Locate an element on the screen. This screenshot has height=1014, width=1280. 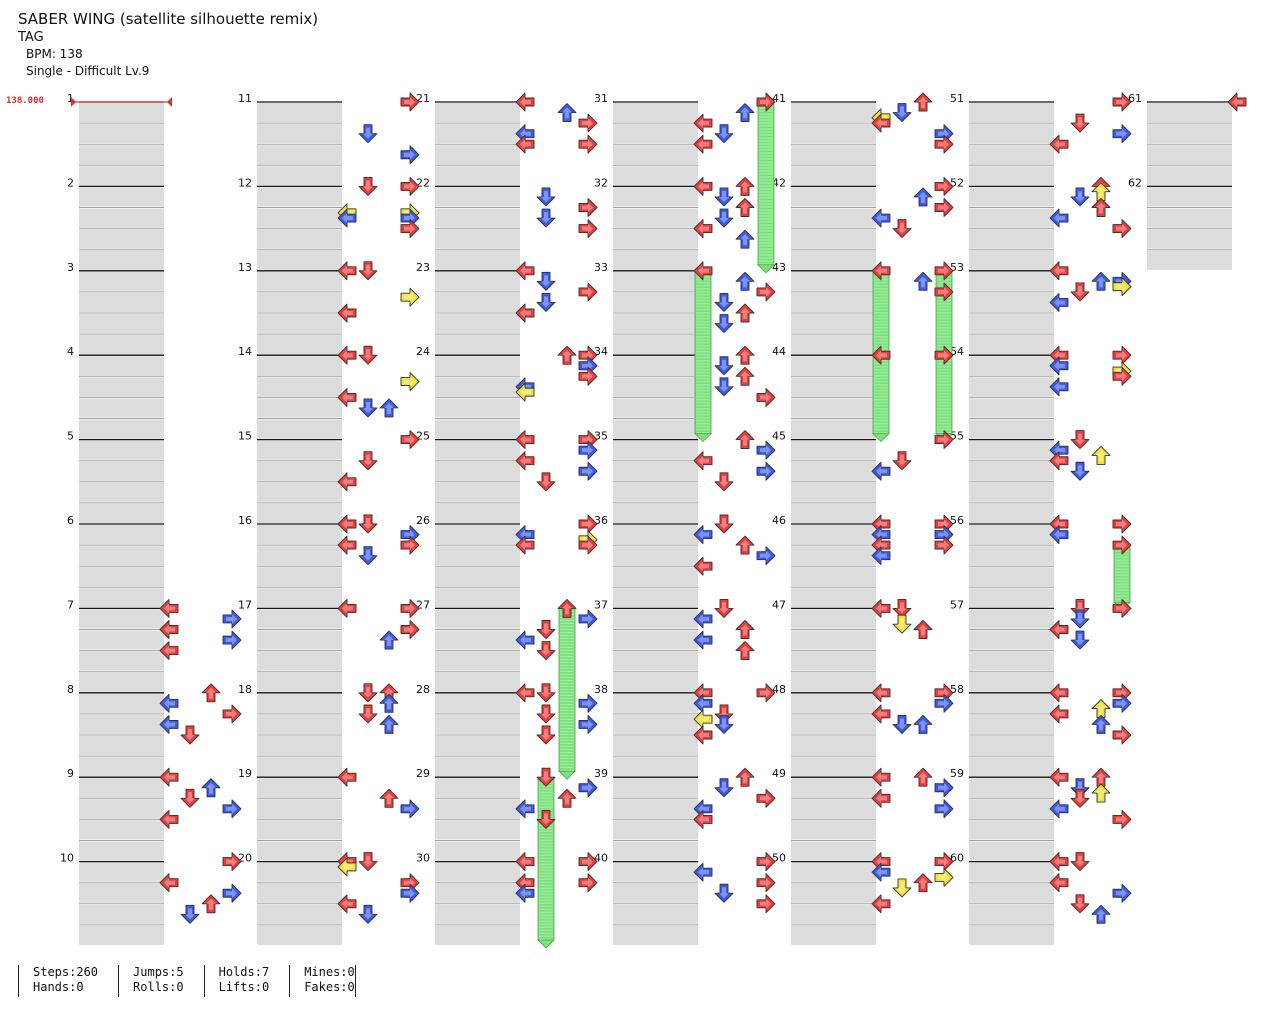
measure-12: 12 is located at coordinates (290, 223).